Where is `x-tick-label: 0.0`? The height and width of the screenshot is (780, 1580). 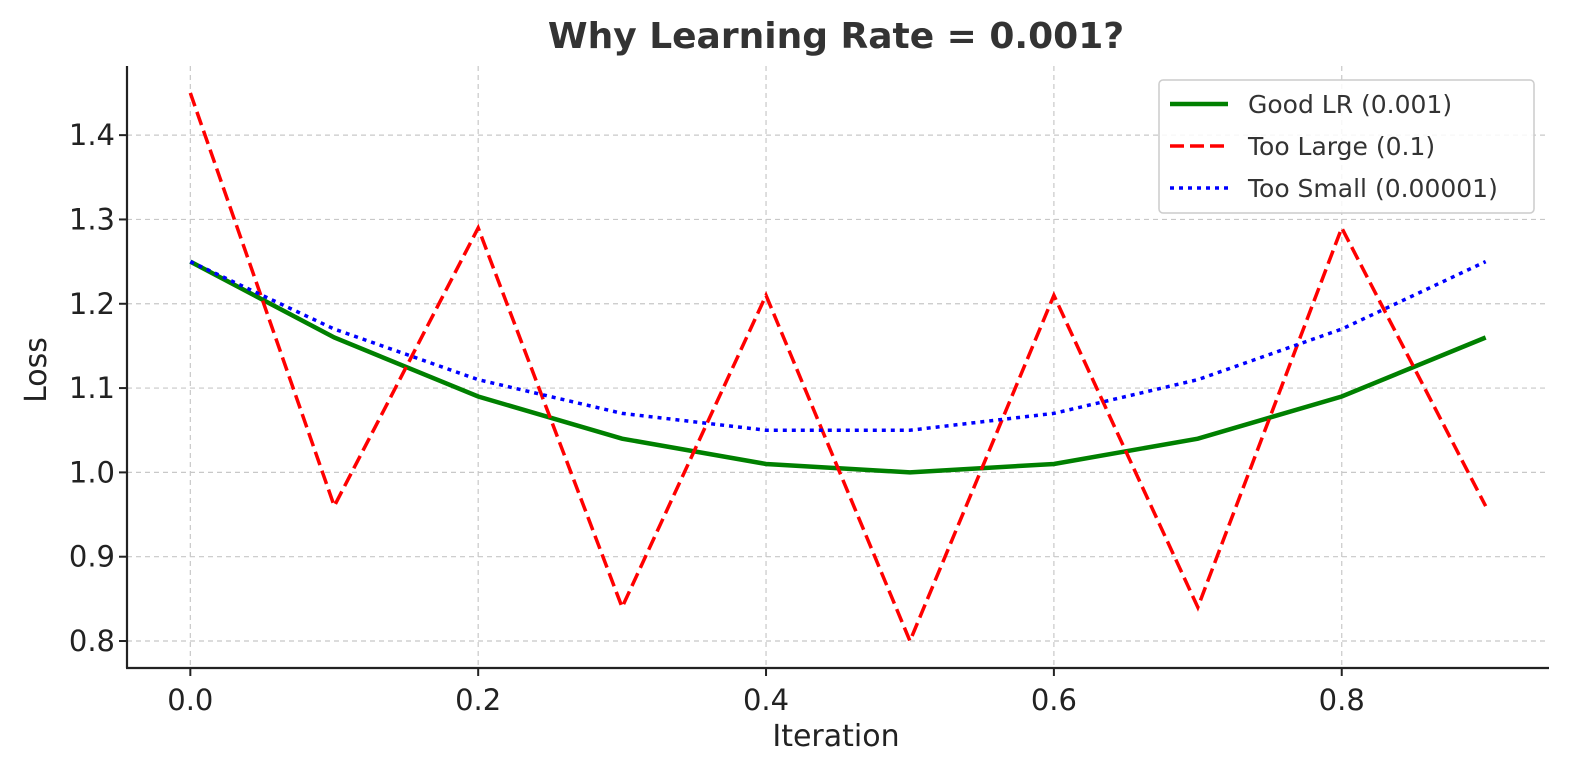
x-tick-label: 0.0 is located at coordinates (190, 700).